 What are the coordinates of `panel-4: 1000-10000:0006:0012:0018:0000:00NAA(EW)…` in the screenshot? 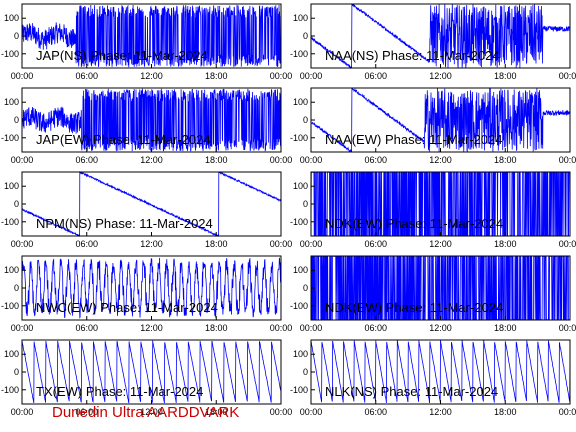 It's located at (433, 126).